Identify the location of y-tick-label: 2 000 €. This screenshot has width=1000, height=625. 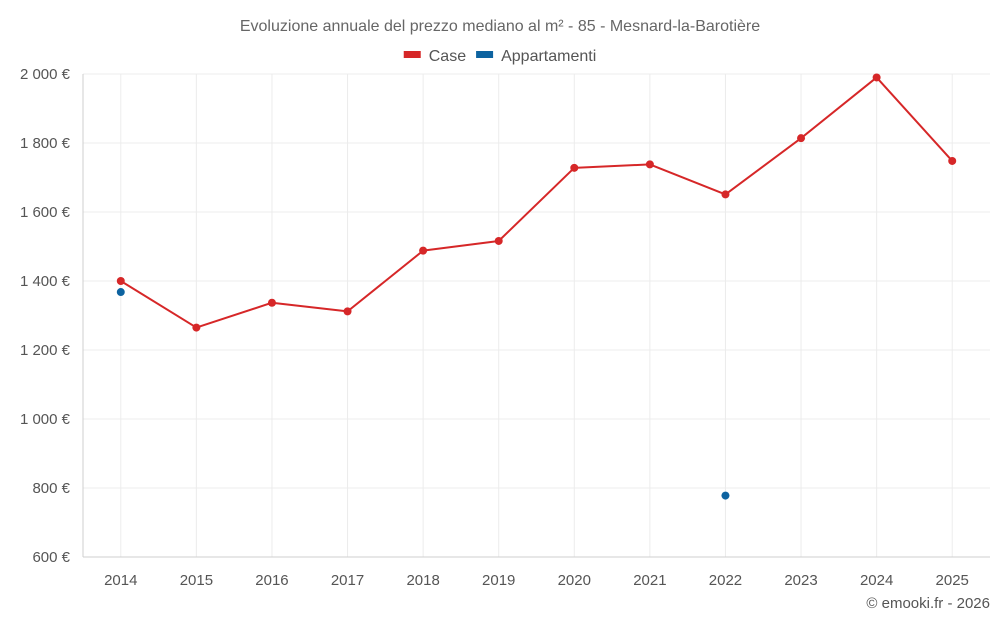
(45, 74).